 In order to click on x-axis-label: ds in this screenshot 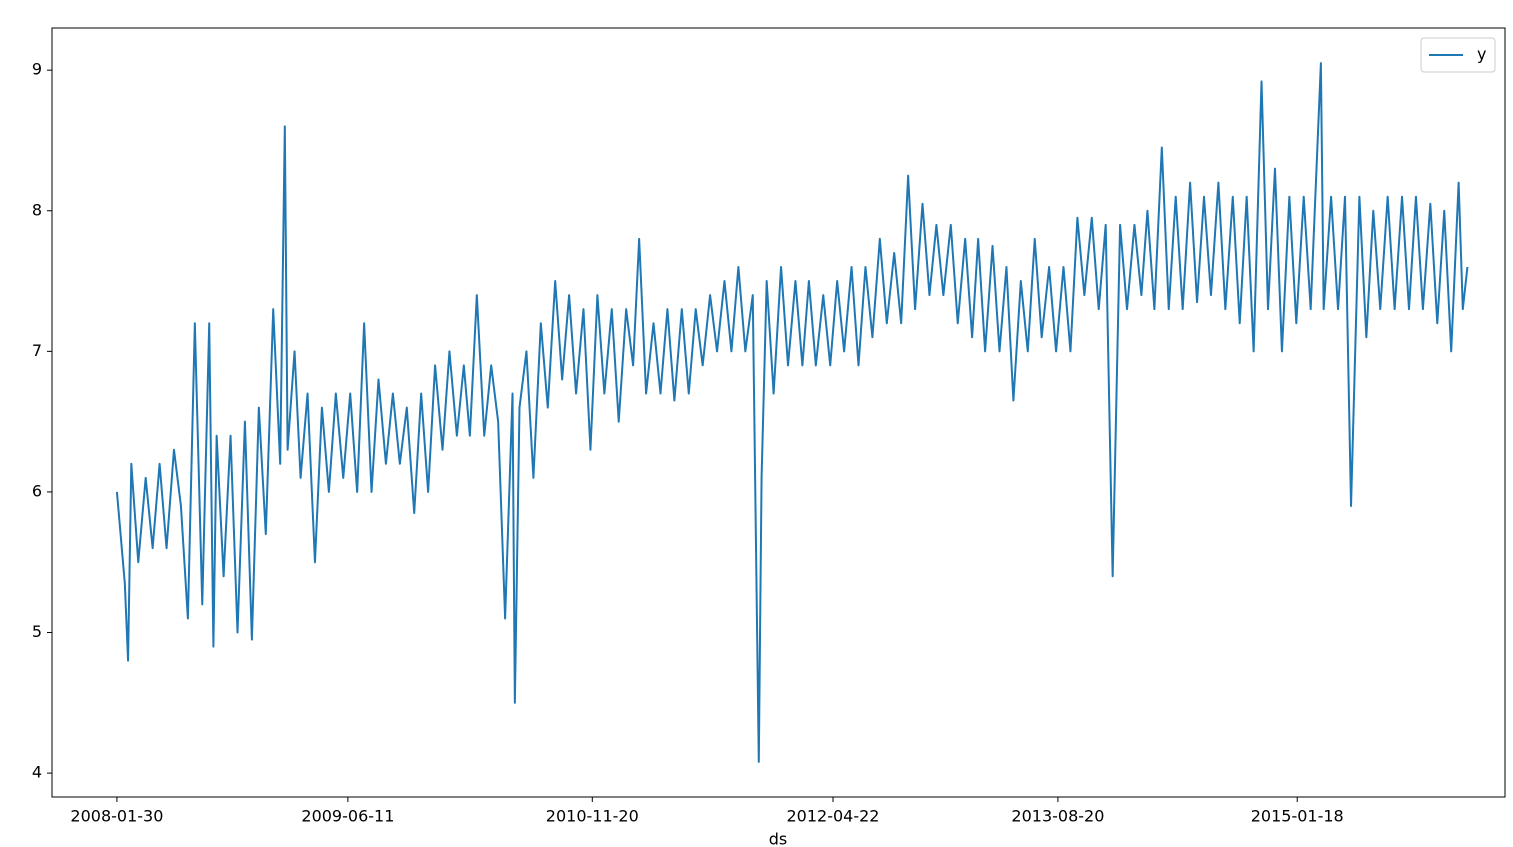, I will do `click(778, 838)`.